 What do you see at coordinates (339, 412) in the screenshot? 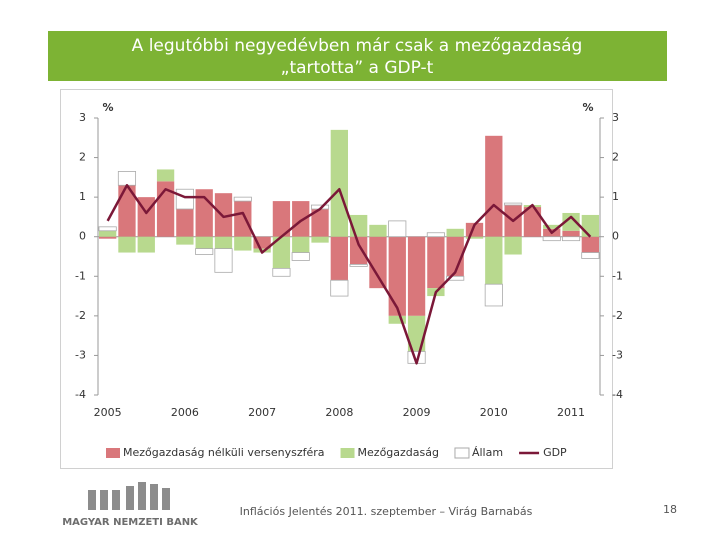
I see `x-tick-label: 2008` at bounding box center [339, 412].